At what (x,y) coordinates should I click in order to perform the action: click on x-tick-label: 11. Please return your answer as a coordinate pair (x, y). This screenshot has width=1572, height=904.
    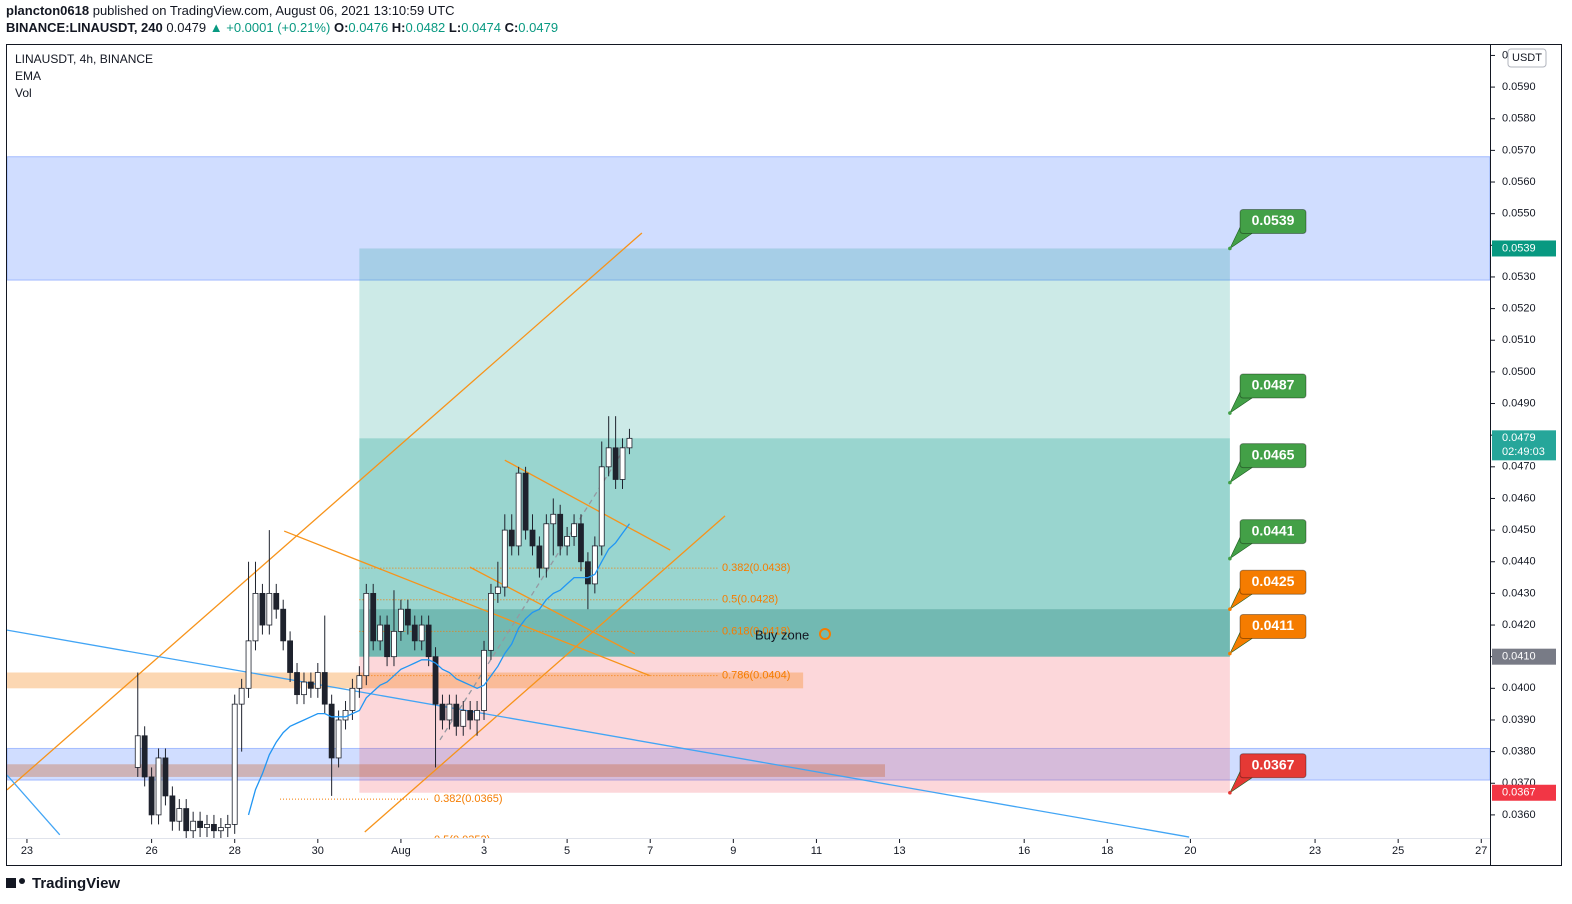
    Looking at the image, I should click on (816, 851).